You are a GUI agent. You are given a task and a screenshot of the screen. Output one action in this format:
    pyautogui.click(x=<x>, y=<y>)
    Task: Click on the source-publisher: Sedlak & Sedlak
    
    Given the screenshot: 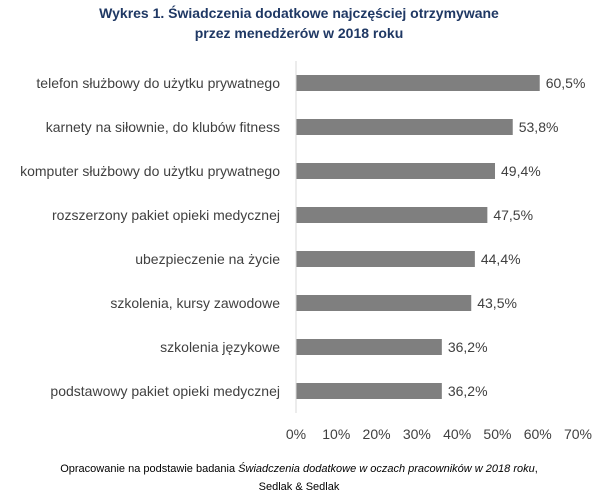 What is the action you would take?
    pyautogui.click(x=299, y=487)
    